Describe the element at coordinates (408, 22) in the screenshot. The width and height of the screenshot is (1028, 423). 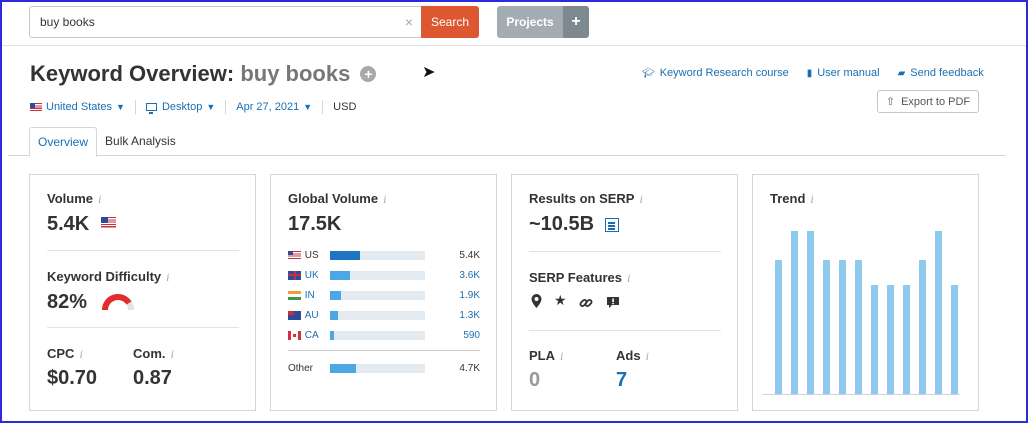
I see `clear-icon: ×` at that location.